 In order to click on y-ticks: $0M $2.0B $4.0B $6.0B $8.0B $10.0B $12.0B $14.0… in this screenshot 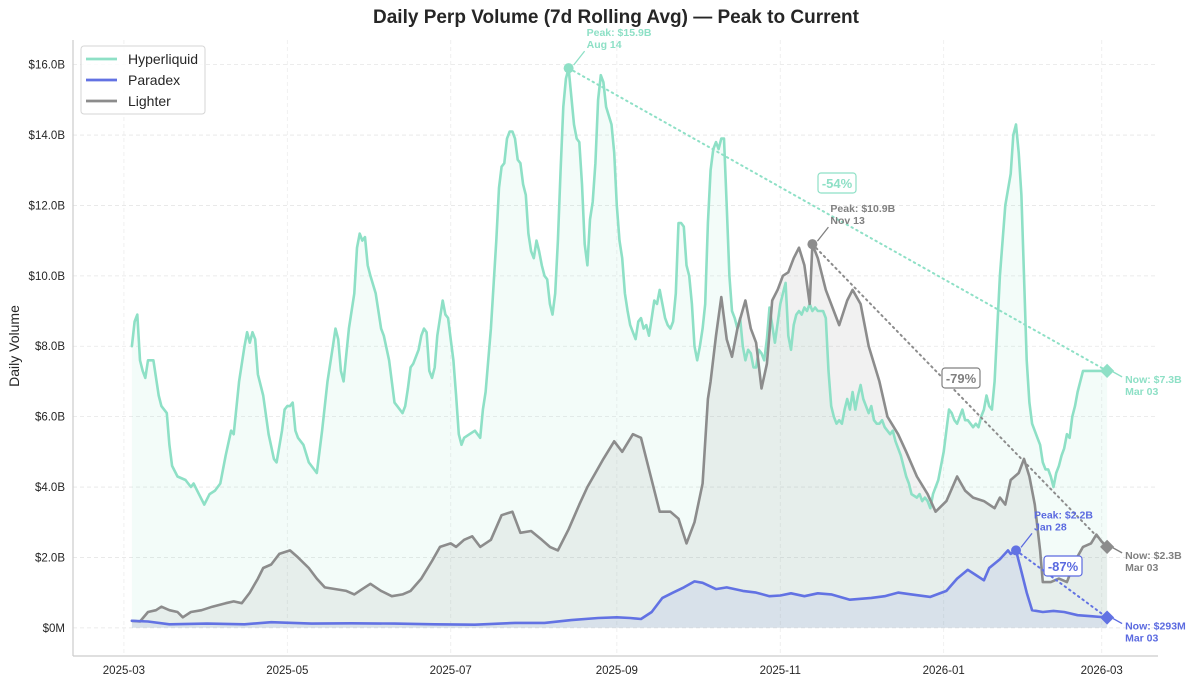, I will do `click(47, 347)`.